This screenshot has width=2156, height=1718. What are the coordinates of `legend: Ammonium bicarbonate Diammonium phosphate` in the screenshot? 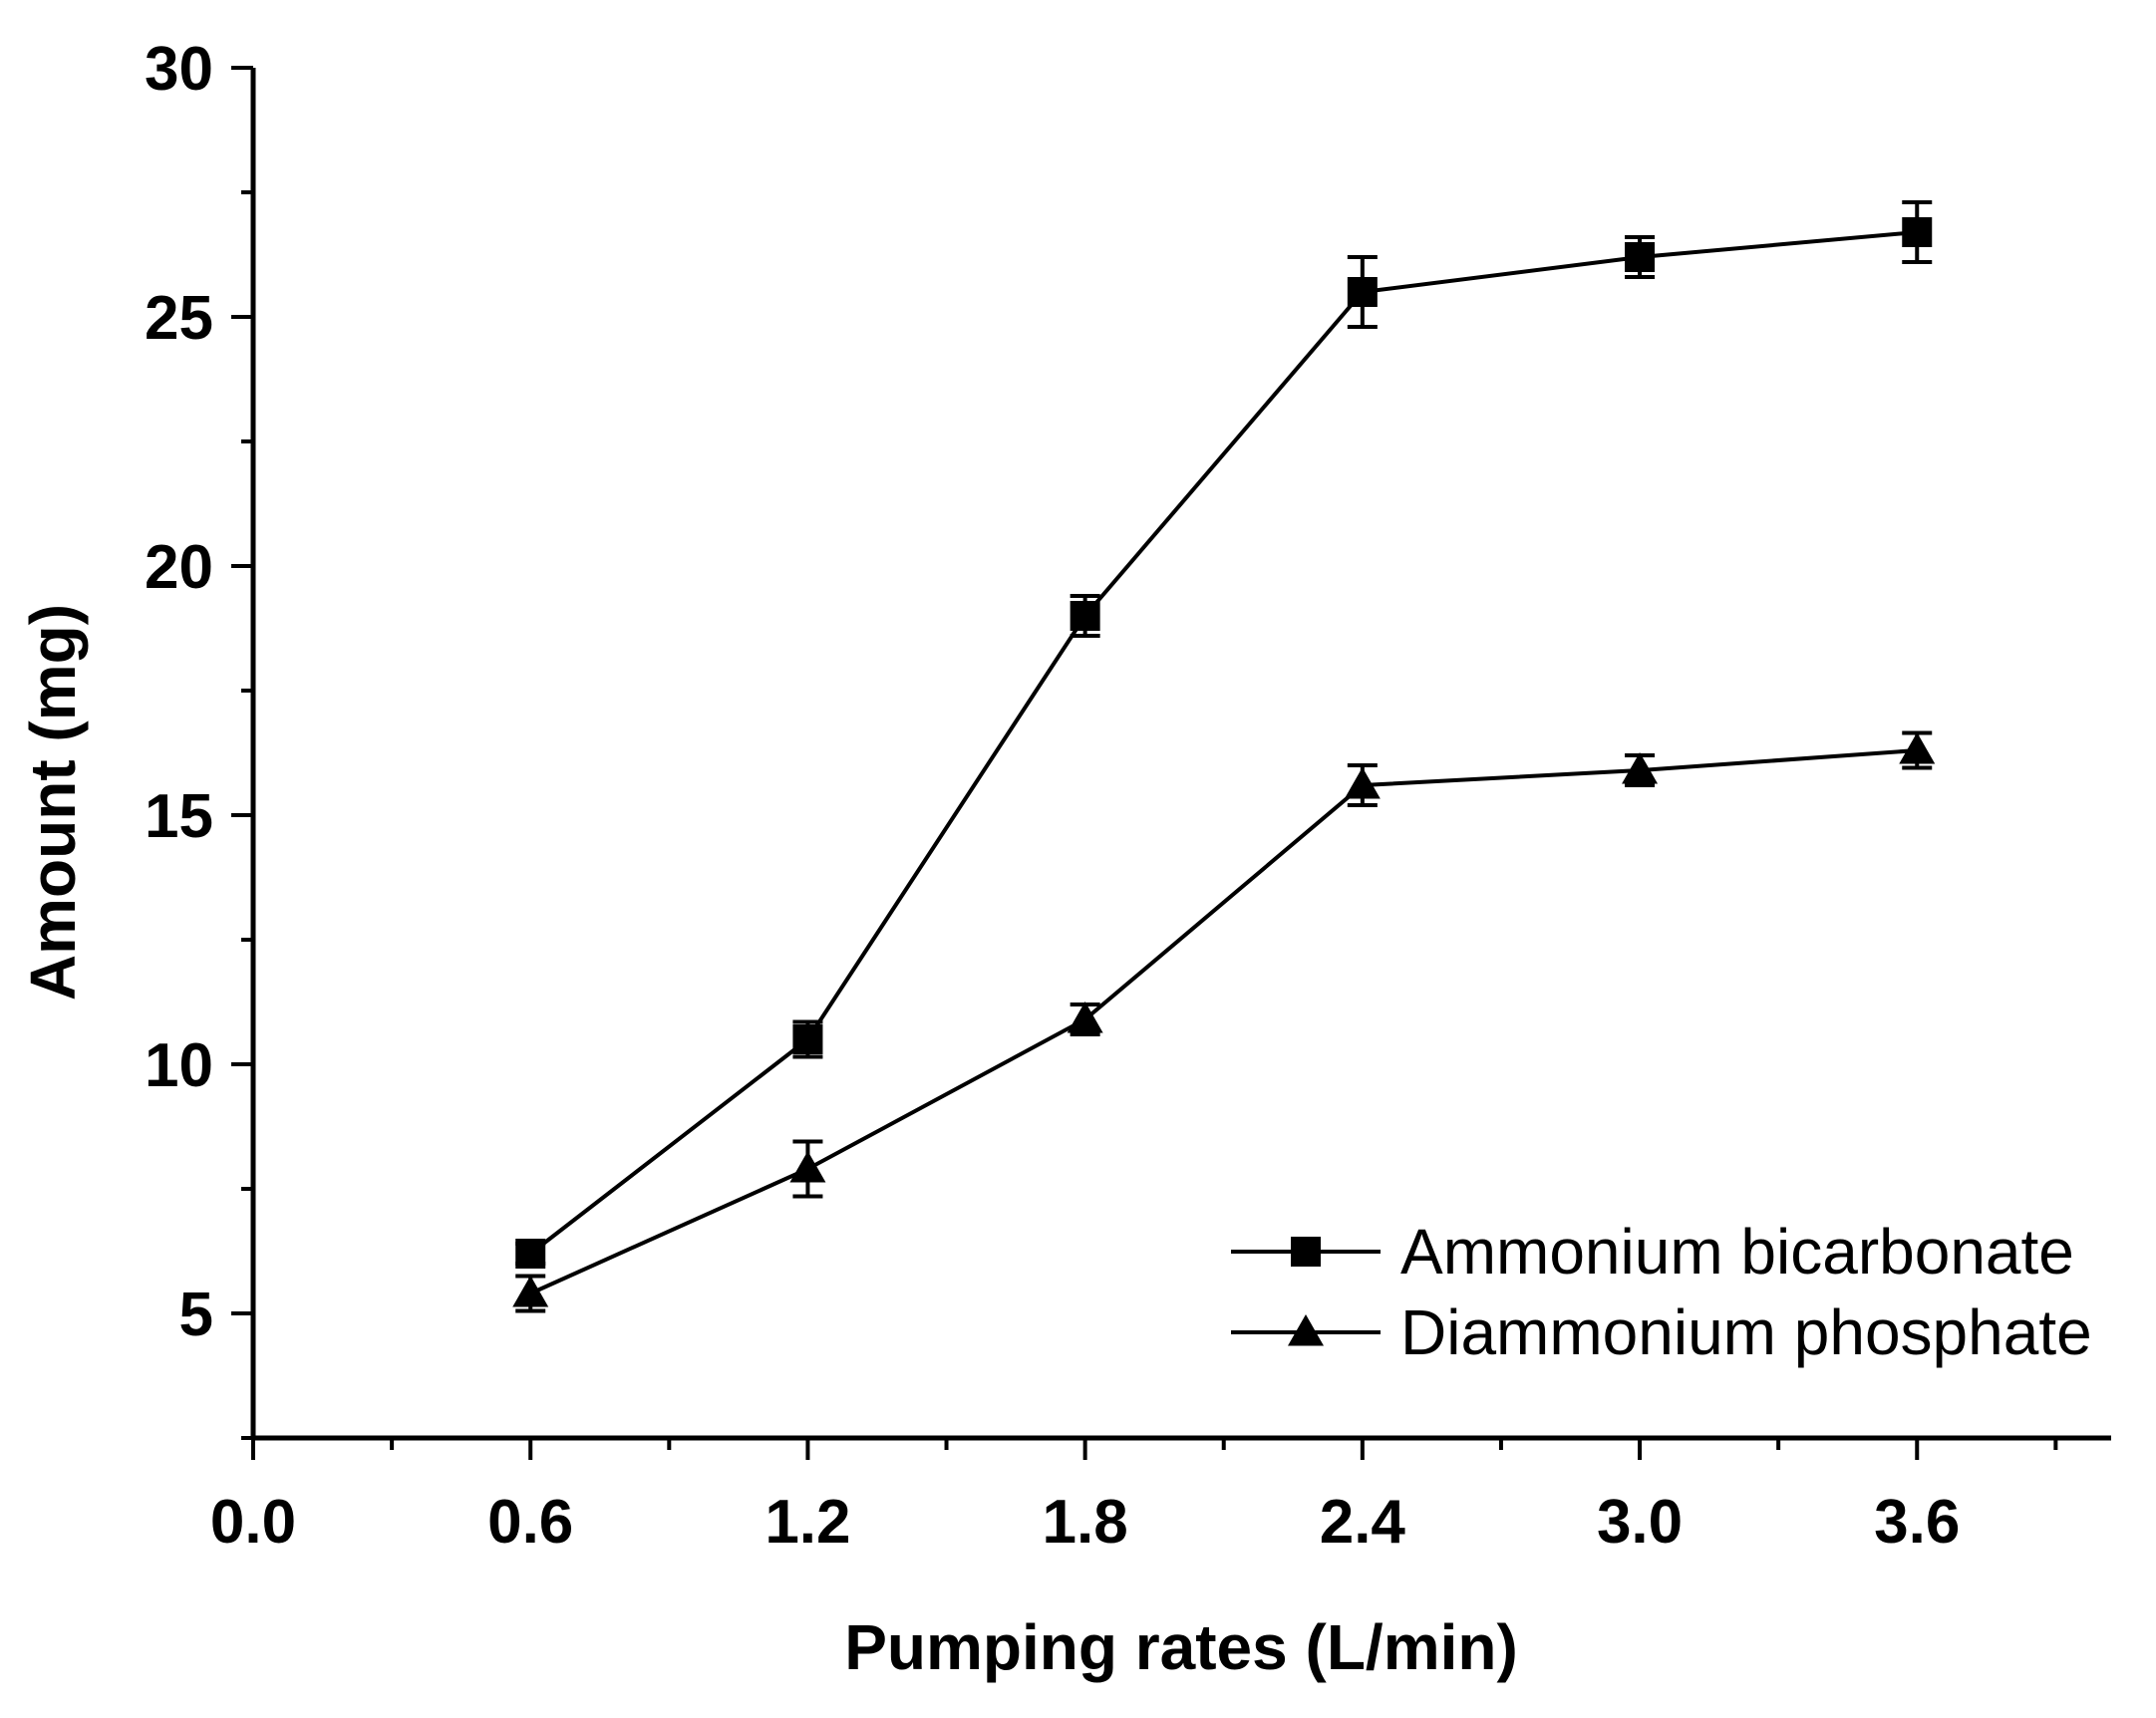 It's located at (1661, 1292).